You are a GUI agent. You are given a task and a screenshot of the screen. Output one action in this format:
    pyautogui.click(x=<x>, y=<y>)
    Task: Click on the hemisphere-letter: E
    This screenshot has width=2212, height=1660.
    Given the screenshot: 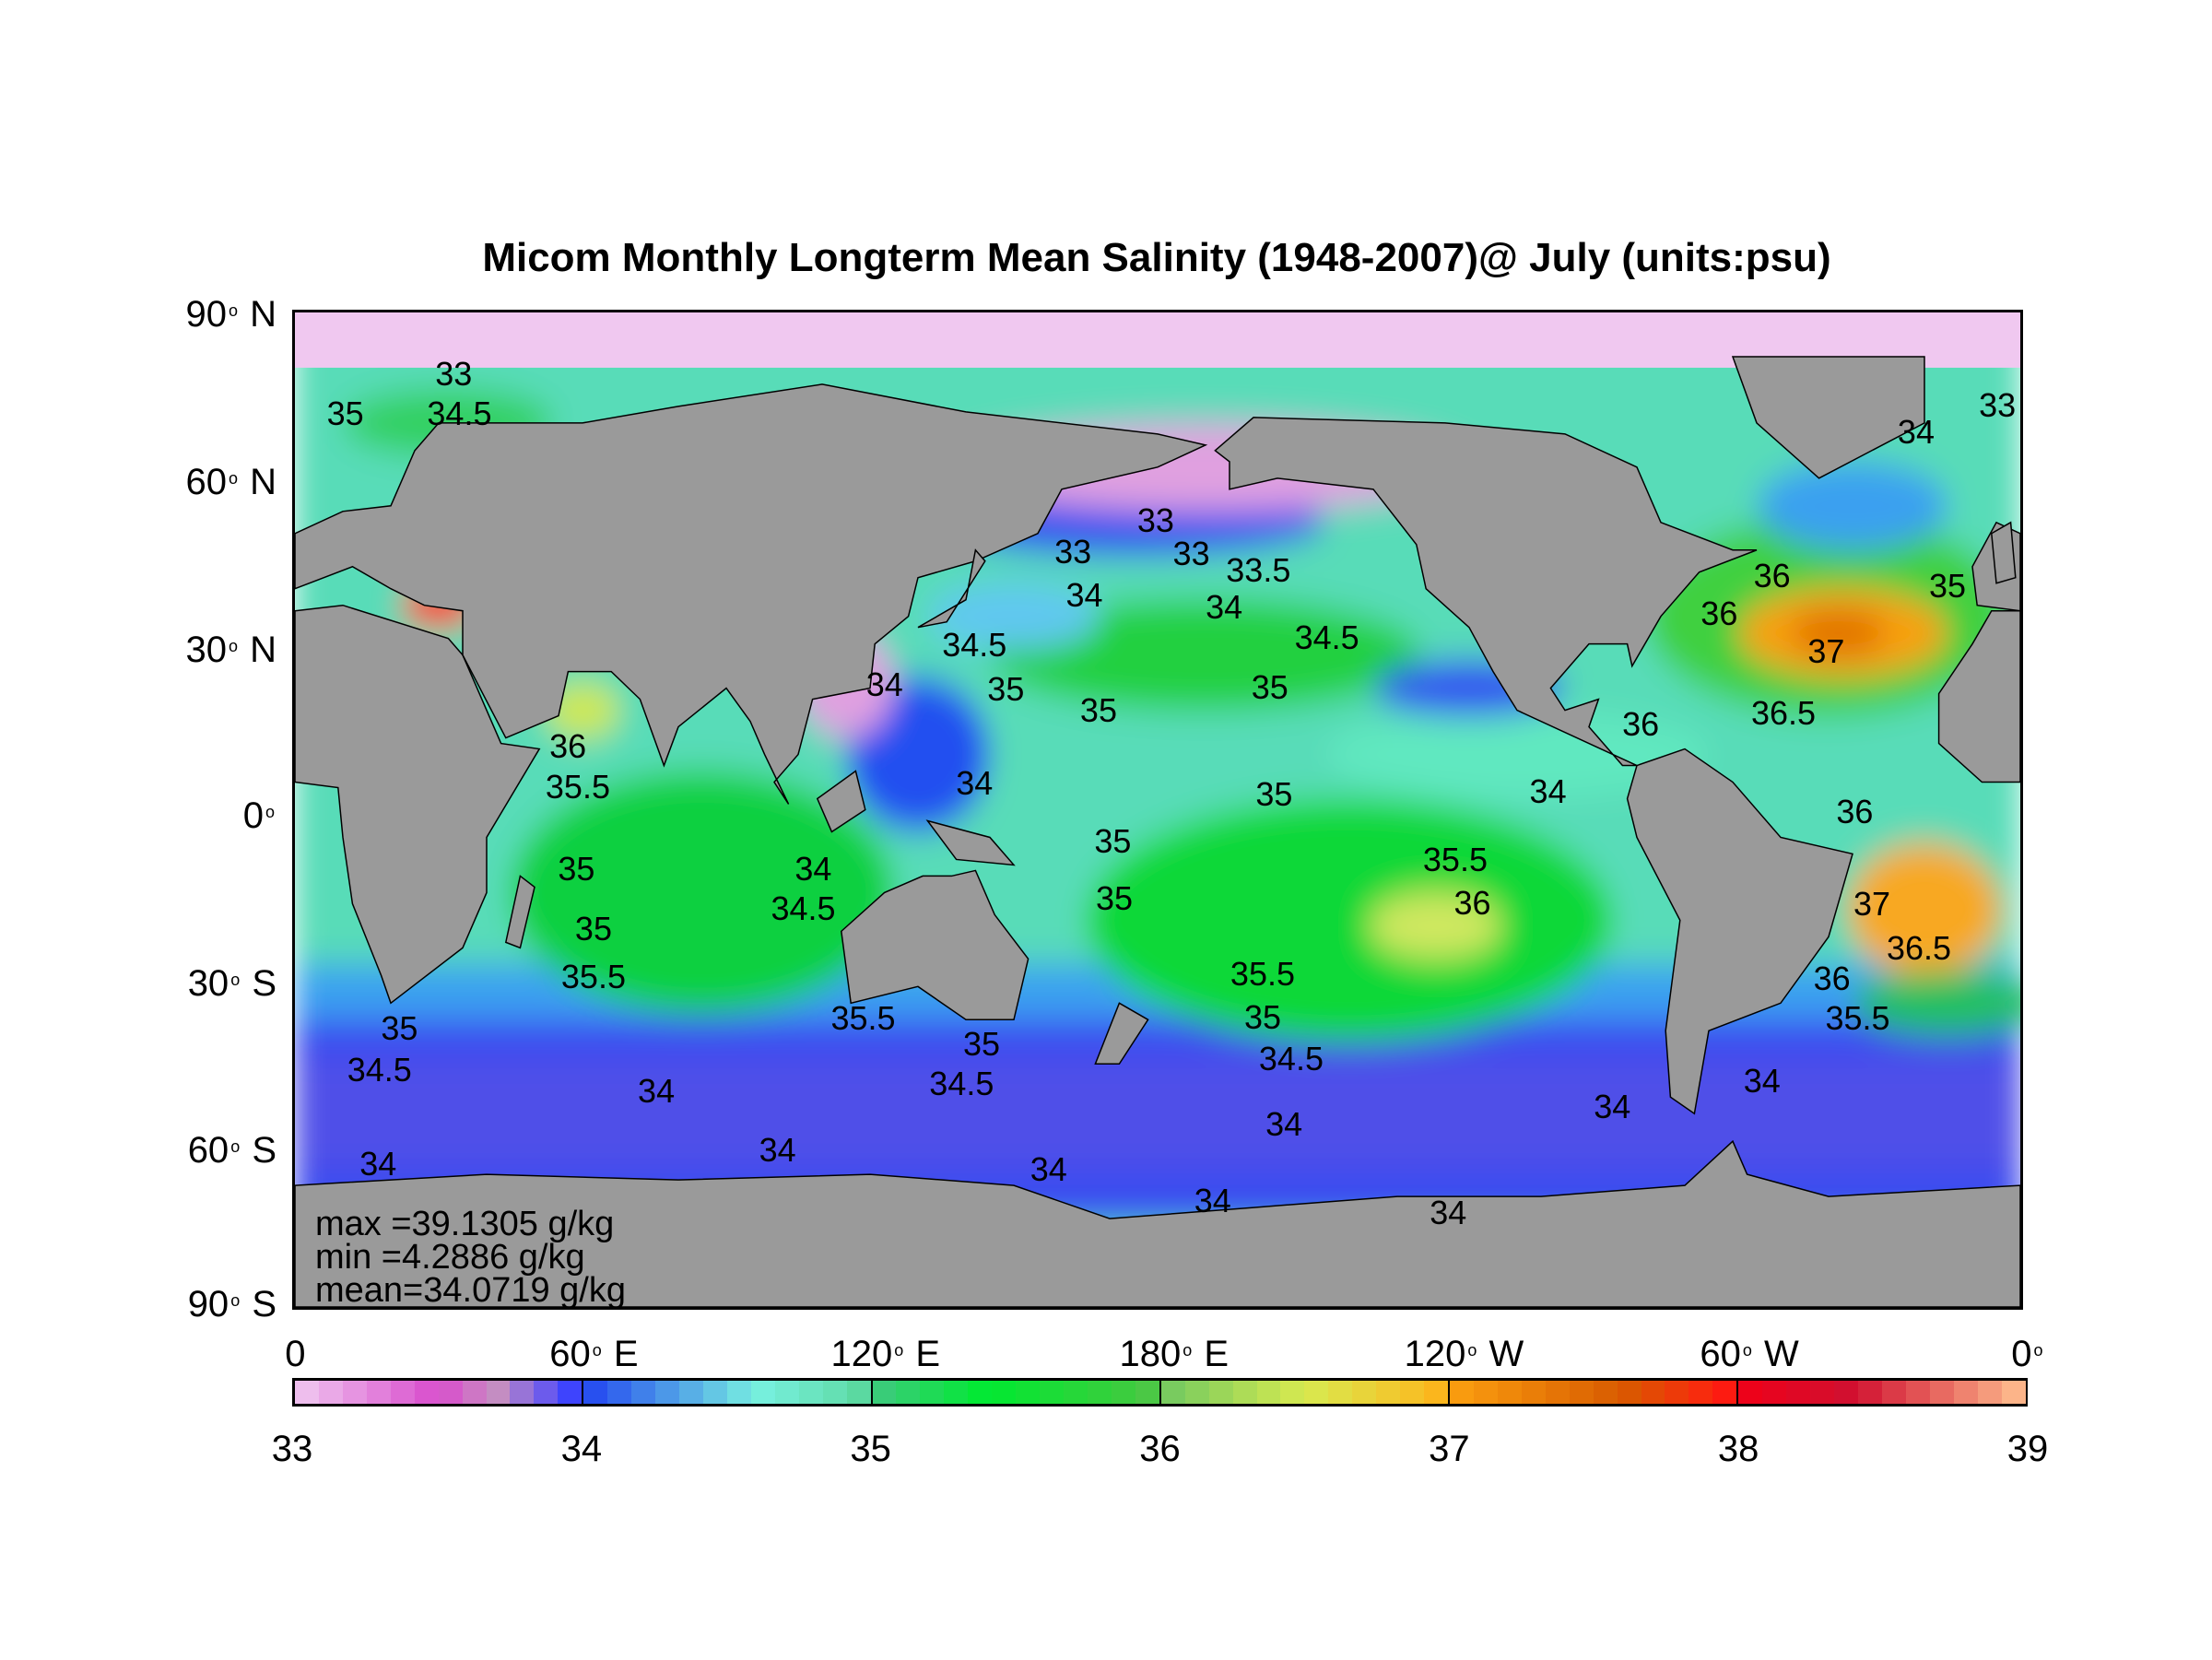 What is the action you would take?
    pyautogui.click(x=923, y=1354)
    